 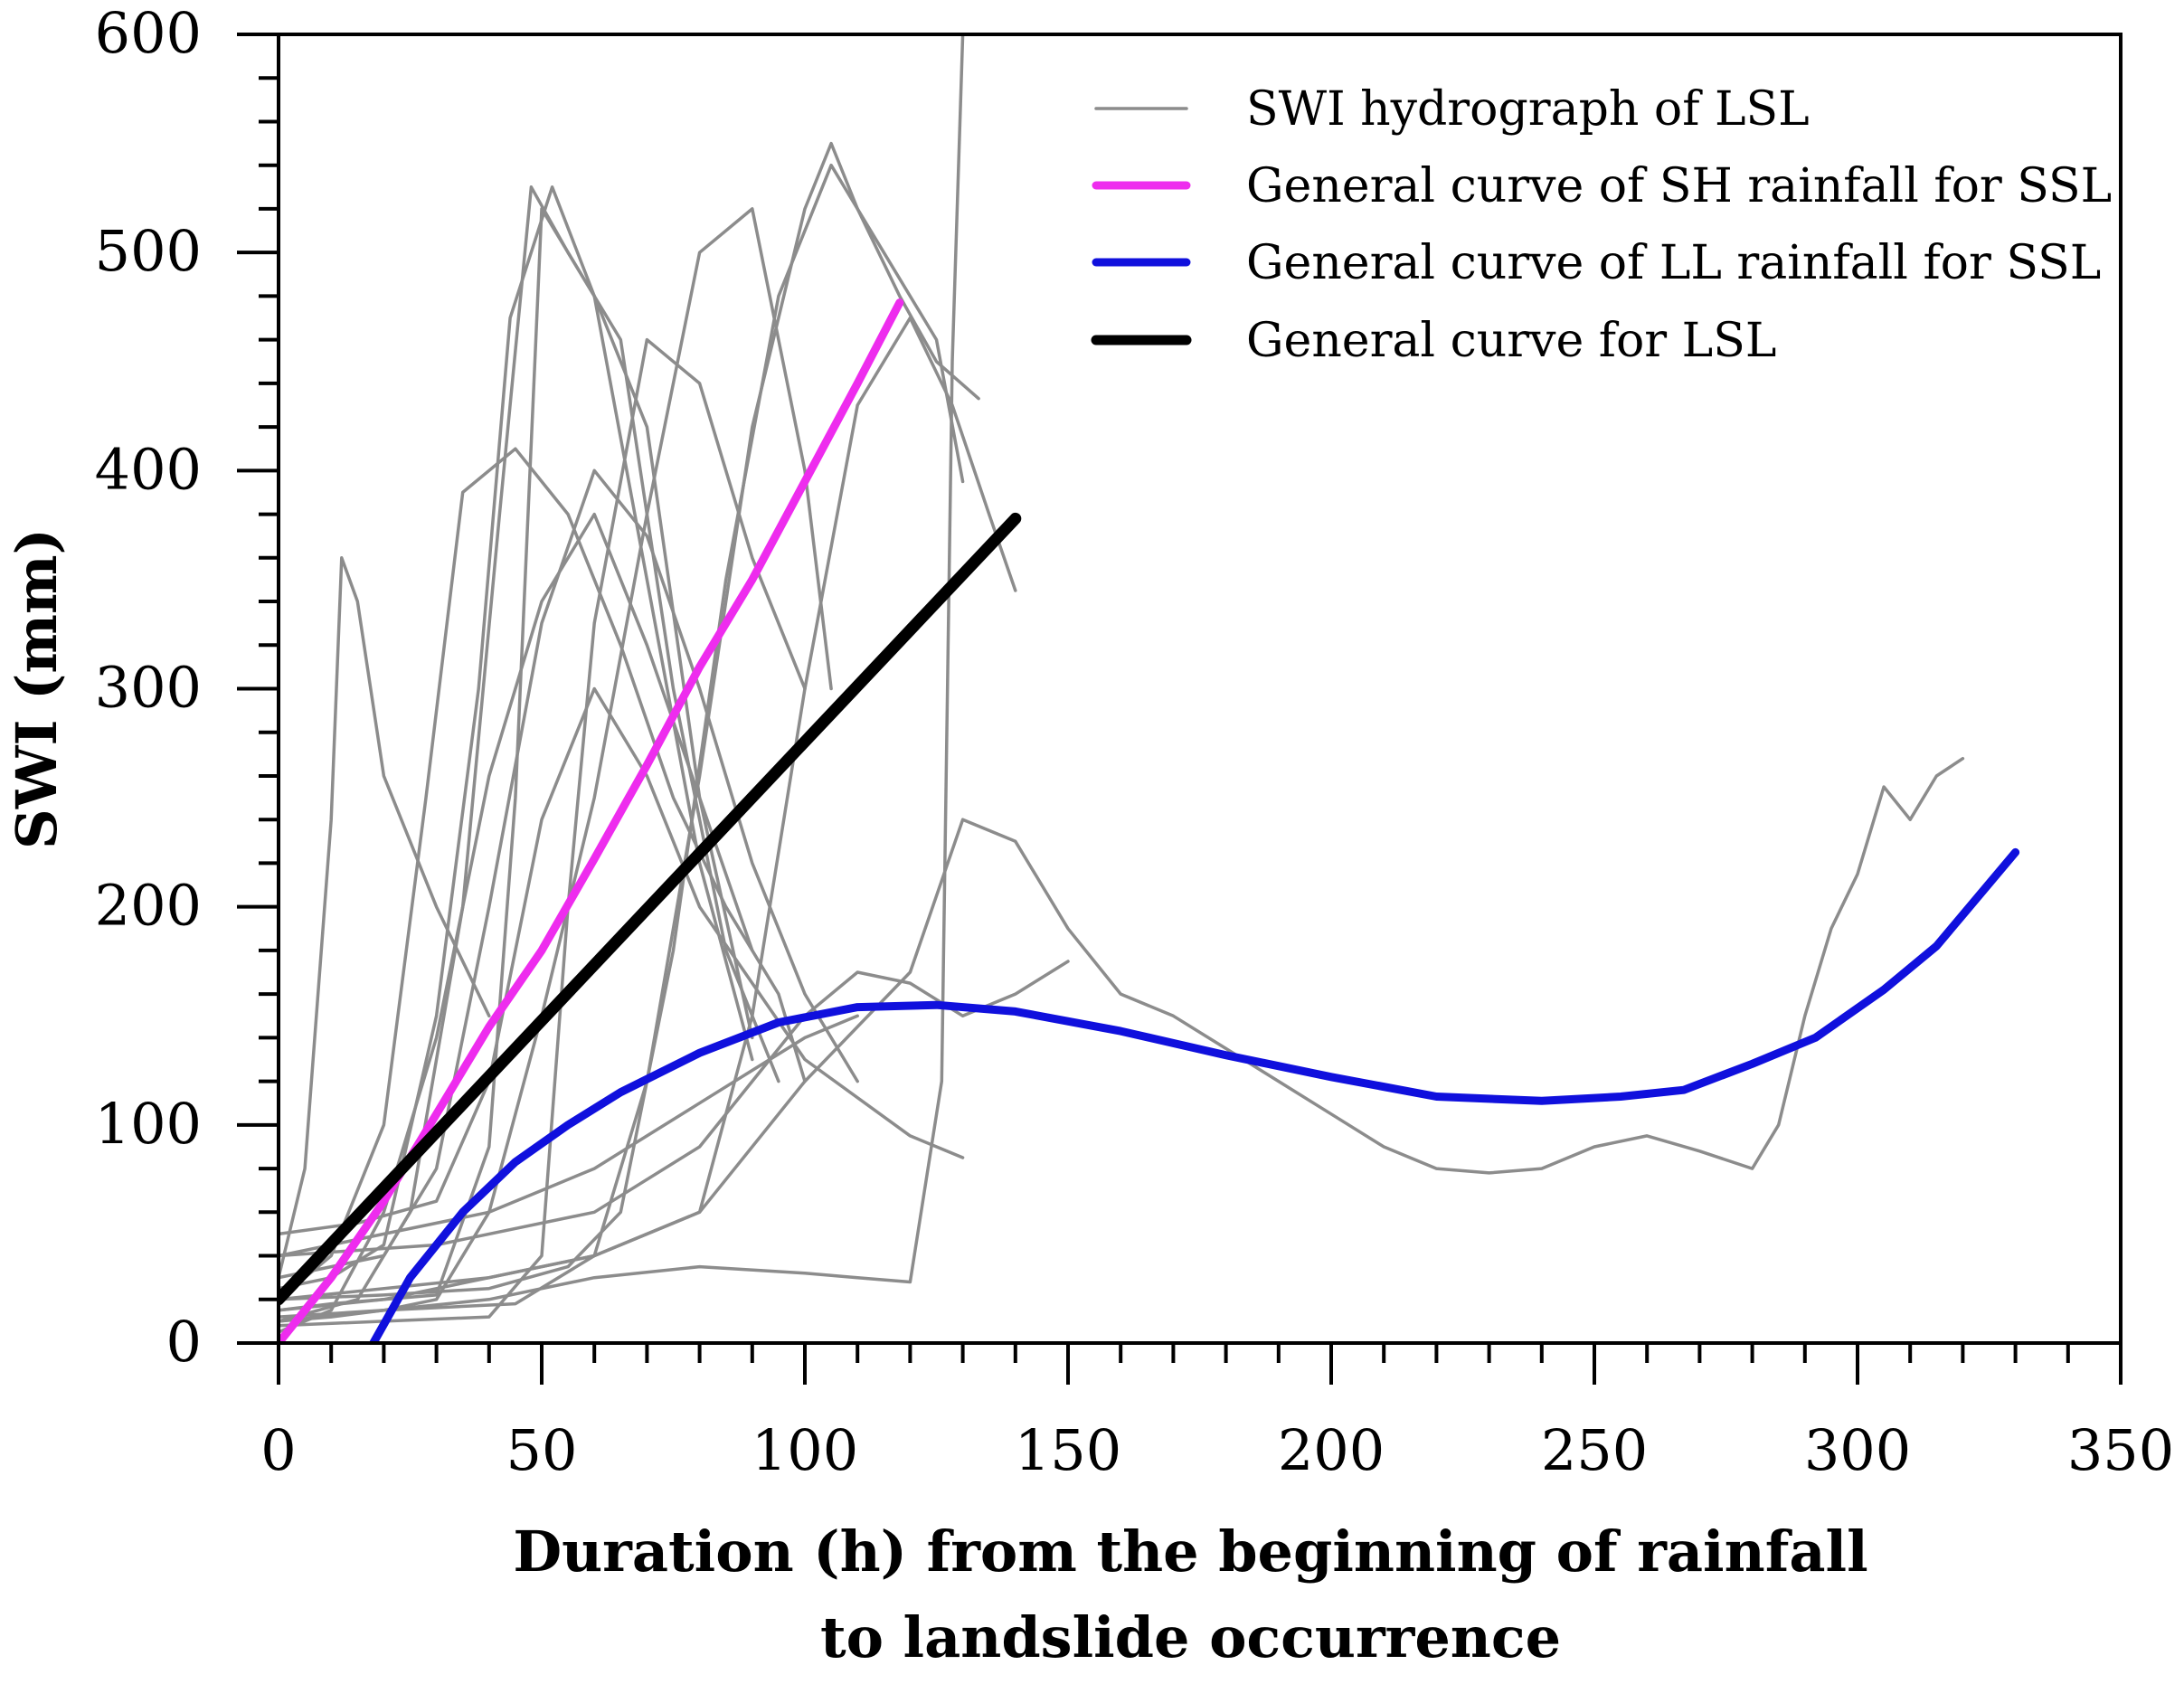 What do you see at coordinates (542, 1450) in the screenshot?
I see `x-tick-label: 50` at bounding box center [542, 1450].